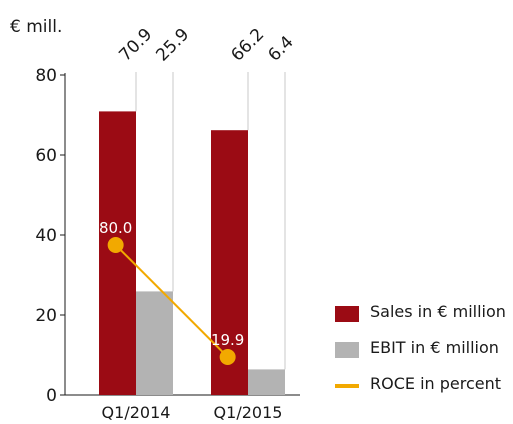  Describe the element at coordinates (136, 412) in the screenshot. I see `x-tick-label: Q1/2014` at that location.